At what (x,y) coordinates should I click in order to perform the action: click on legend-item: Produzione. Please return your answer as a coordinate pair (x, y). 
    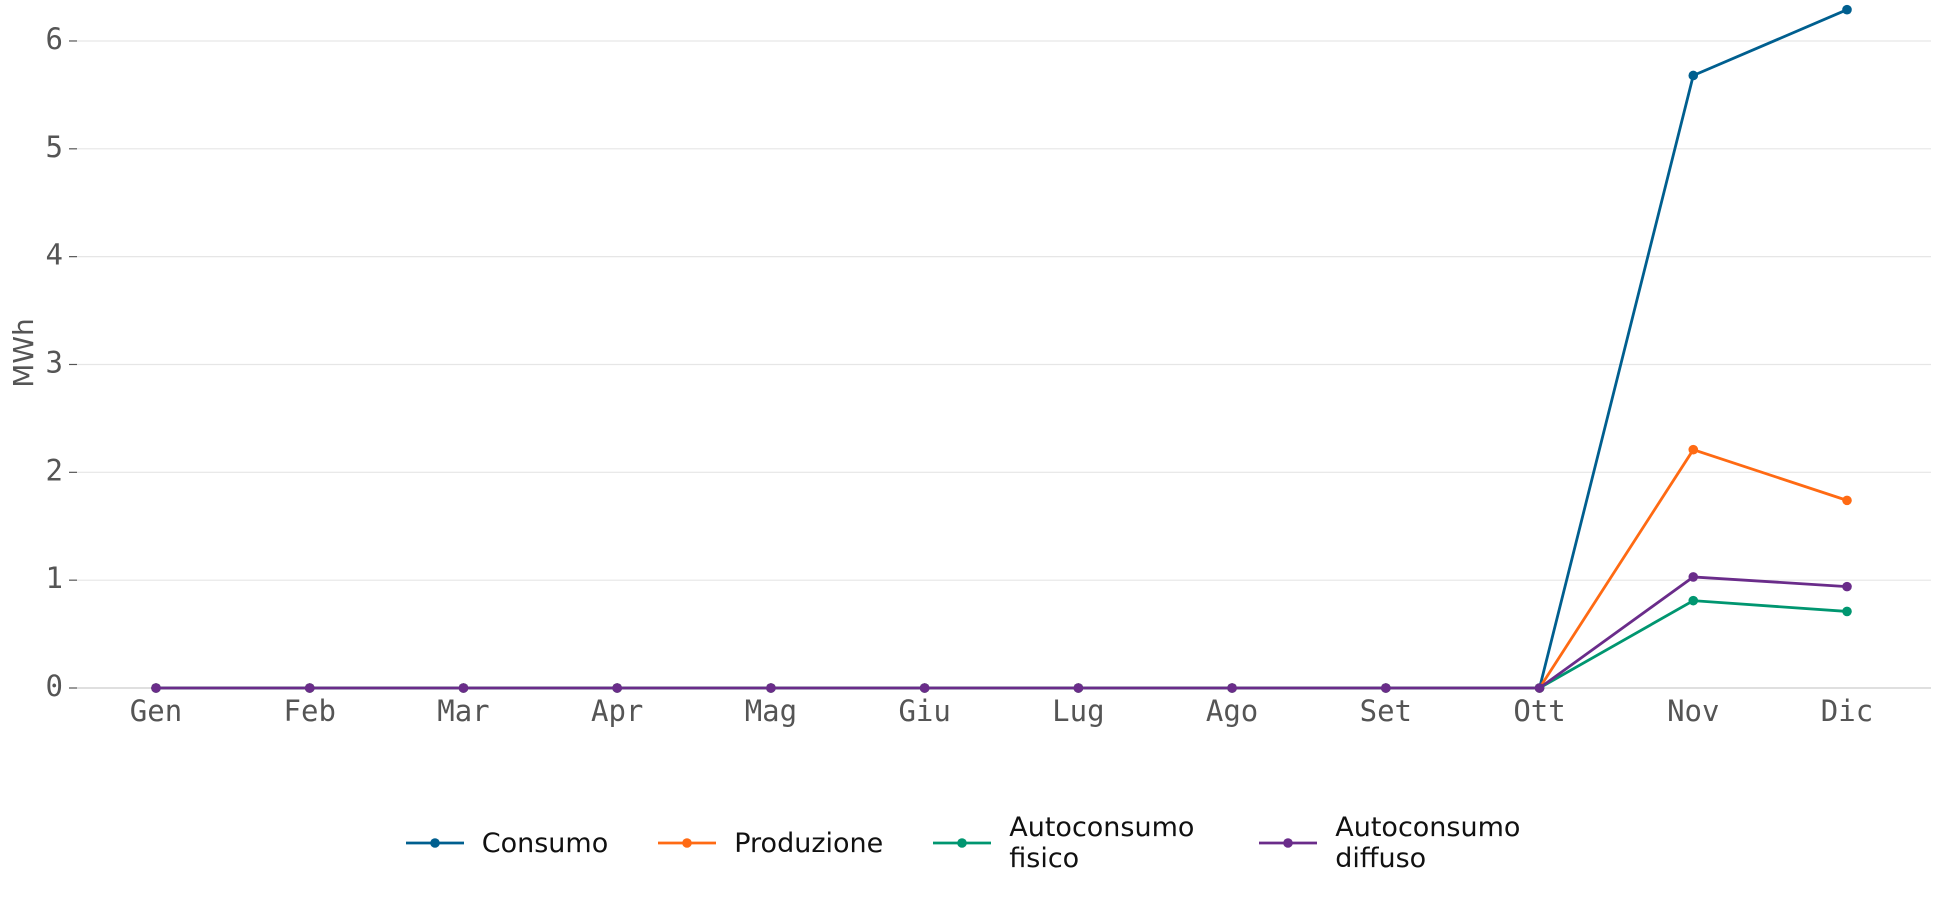
    Looking at the image, I should click on (770, 843).